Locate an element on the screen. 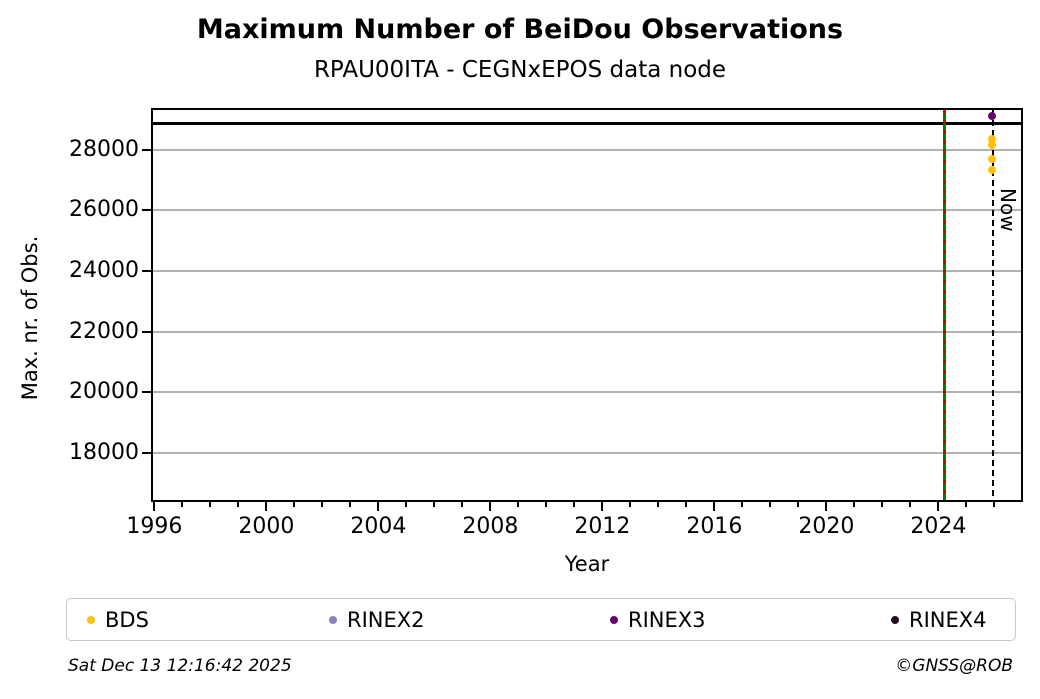  y-tick-label: 20000 is located at coordinates (104, 392).